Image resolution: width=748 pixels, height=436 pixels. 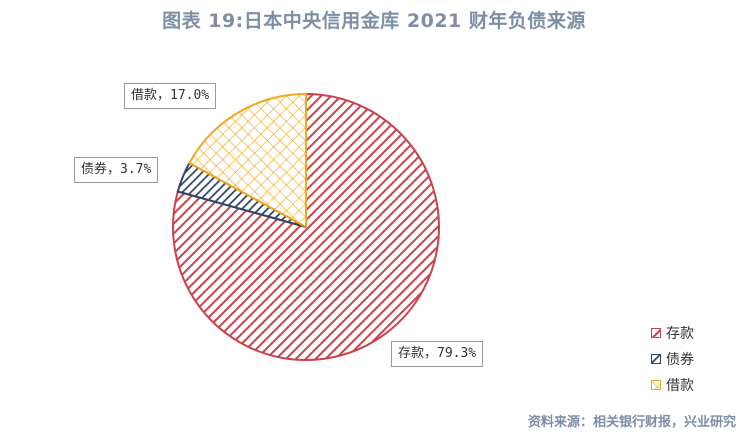 What do you see at coordinates (631, 422) in the screenshot?
I see `source-note: 资料来源：相关银行财报，兴业研究` at bounding box center [631, 422].